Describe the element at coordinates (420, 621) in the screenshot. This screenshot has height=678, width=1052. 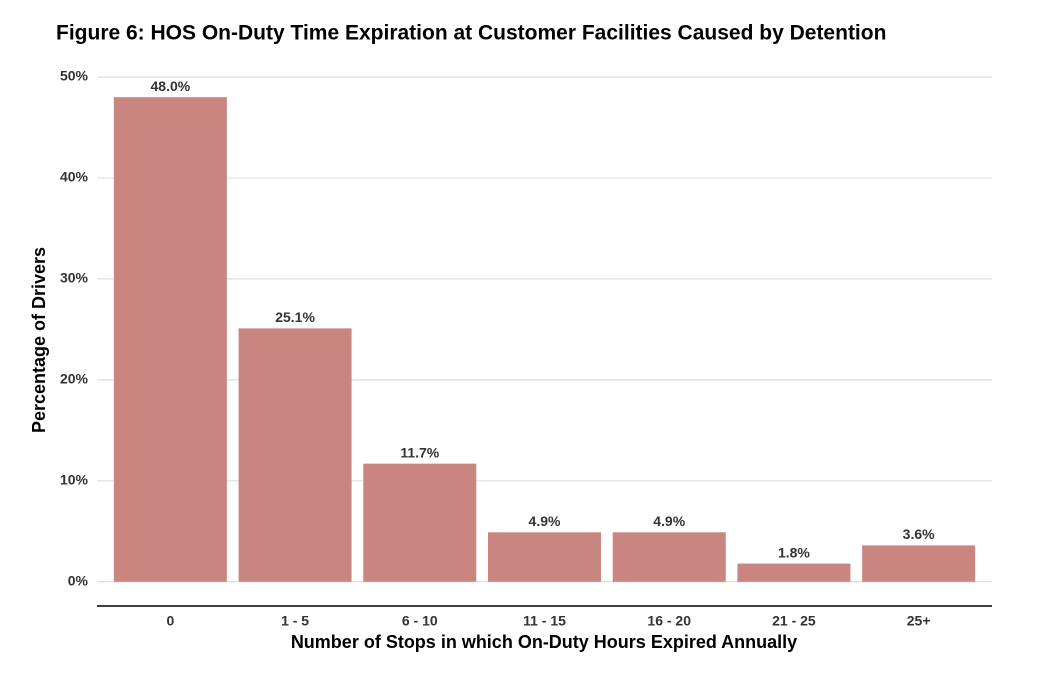
I see `x-tick-label: 6 - 10` at that location.